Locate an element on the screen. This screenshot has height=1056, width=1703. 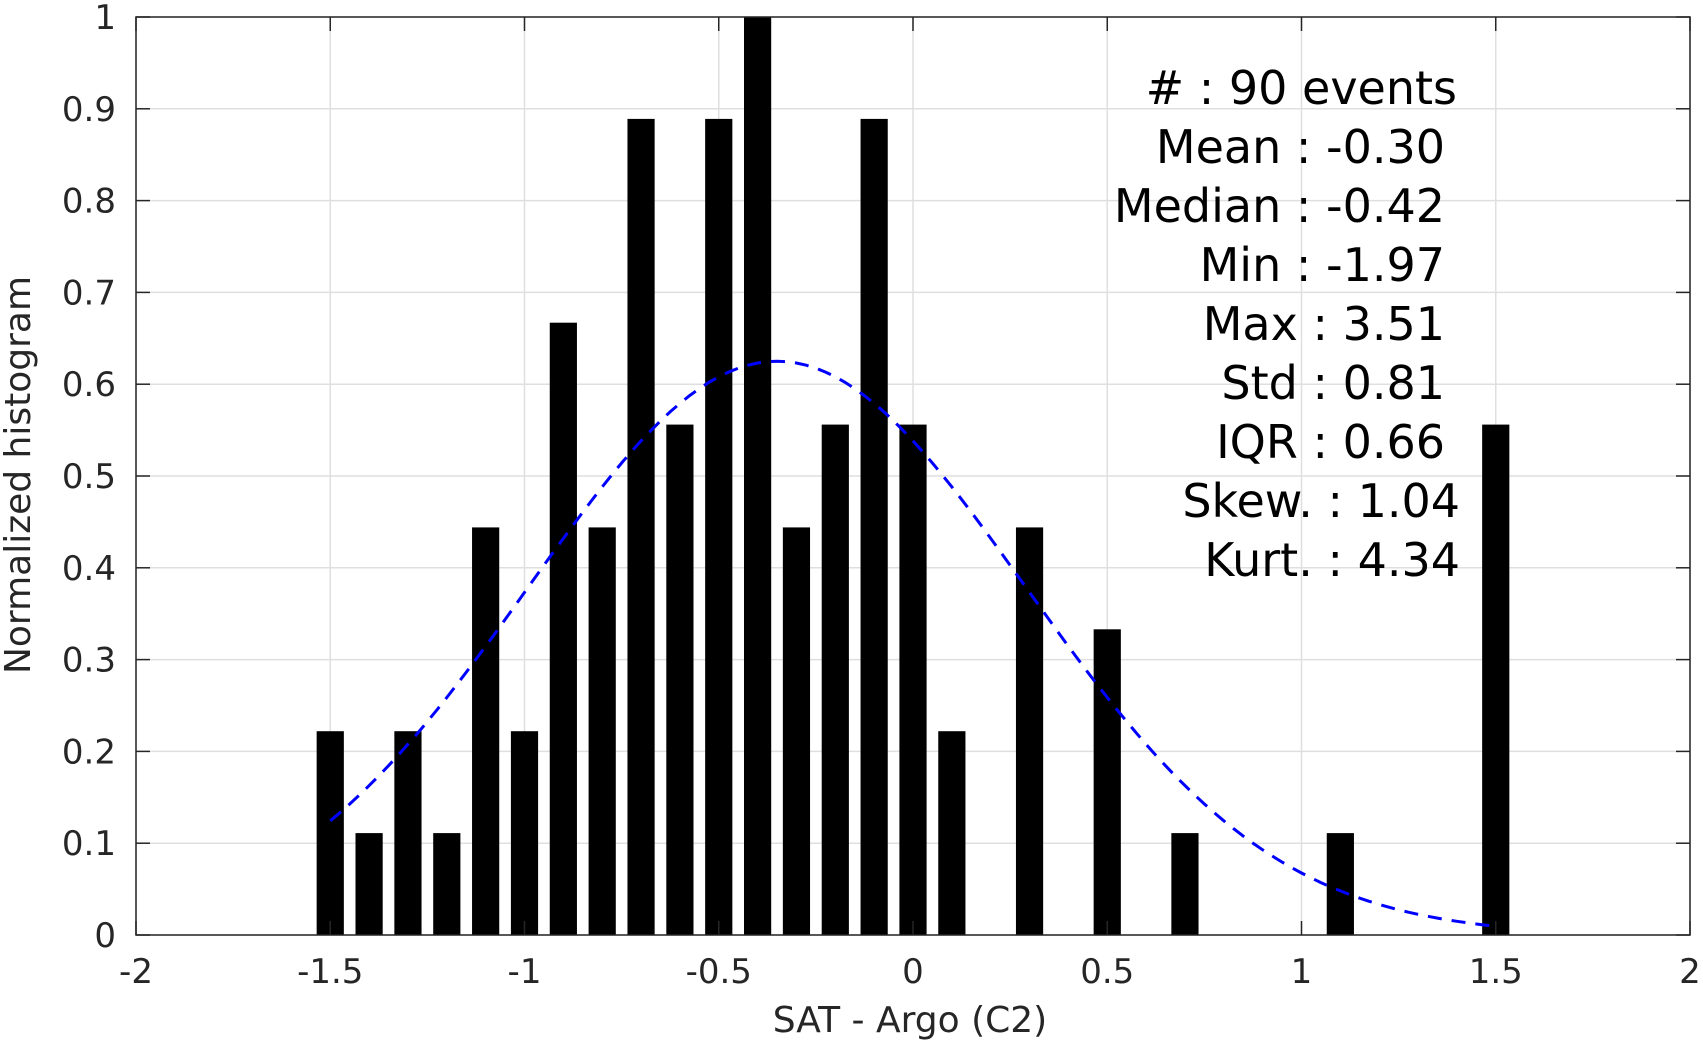
y-tick-label: 0 is located at coordinates (105, 936).